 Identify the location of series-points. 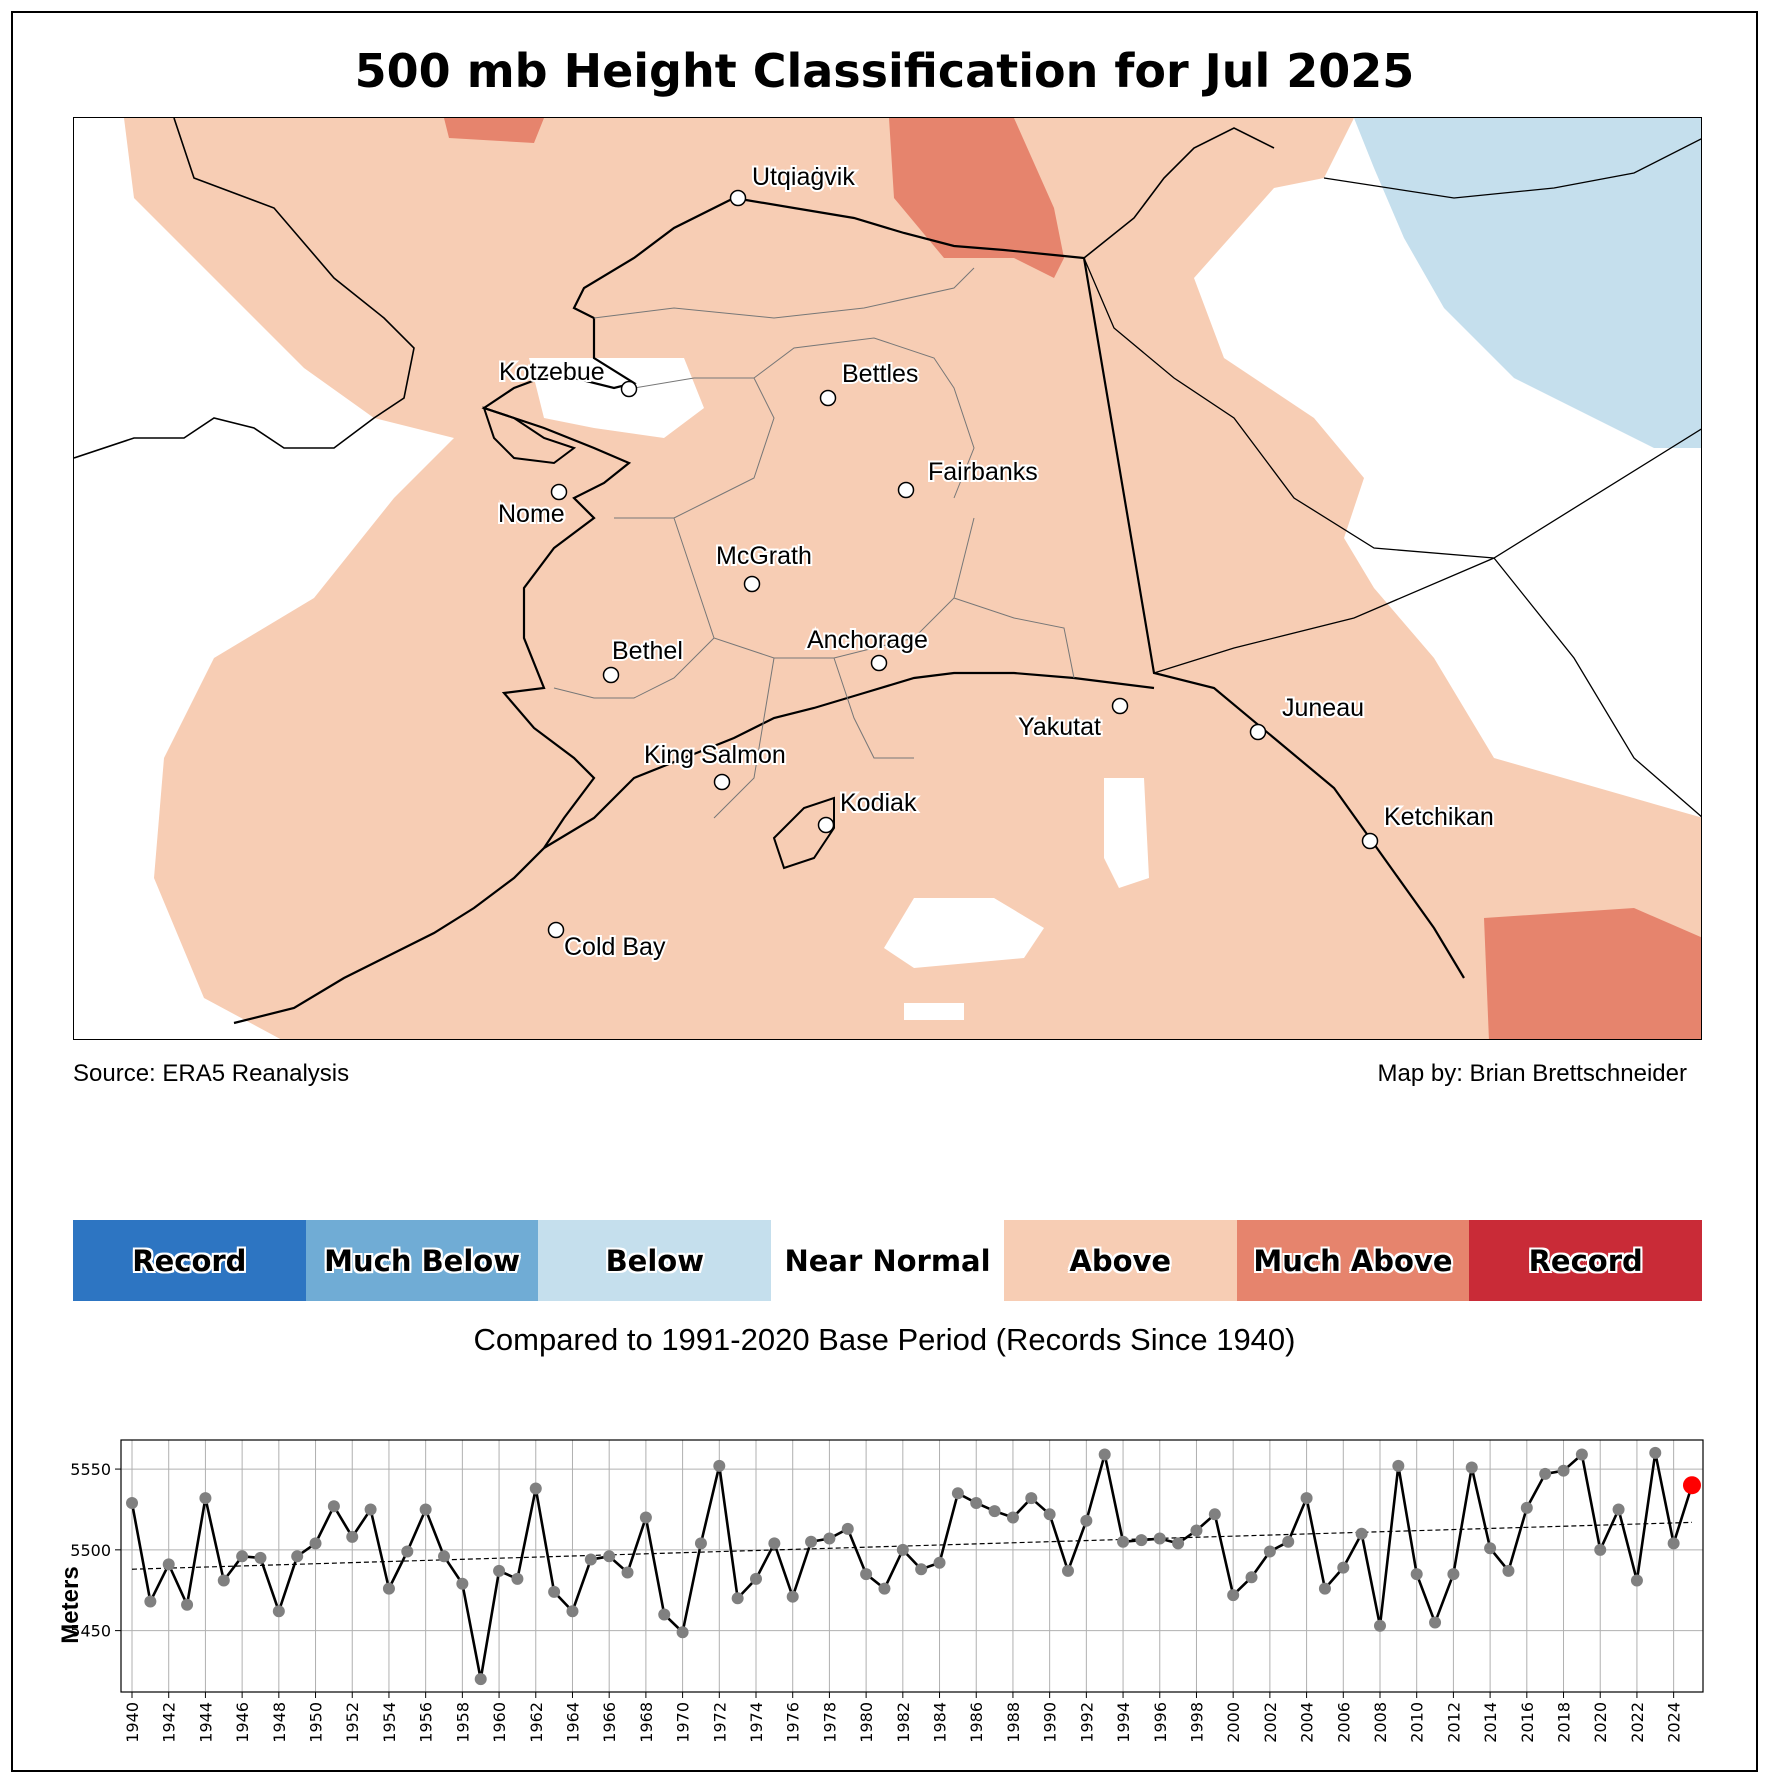
(913, 1566).